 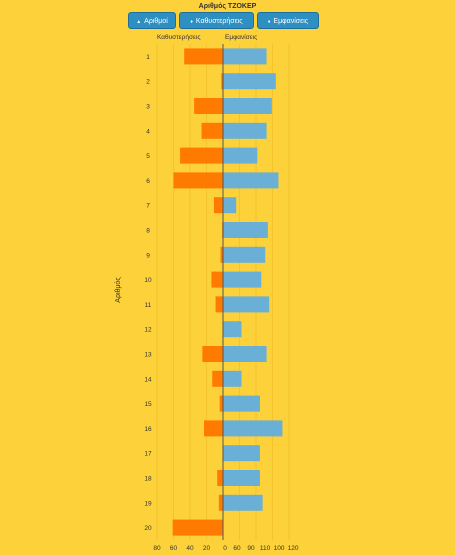 I want to click on x-tick-label: 110, so click(x=265, y=548).